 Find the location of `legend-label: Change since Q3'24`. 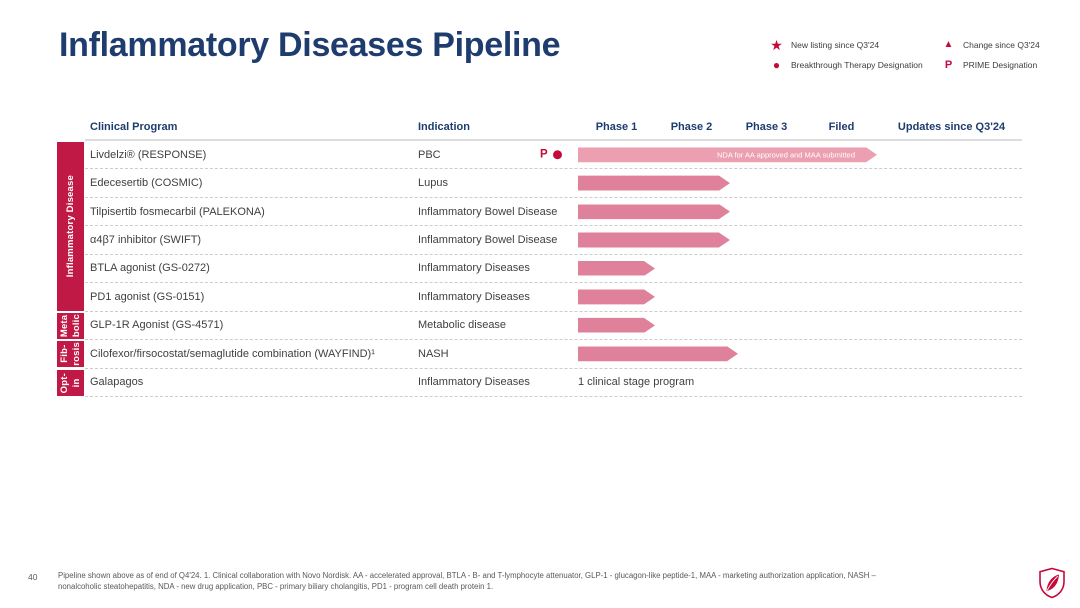

legend-label: Change since Q3'24 is located at coordinates (1001, 45).